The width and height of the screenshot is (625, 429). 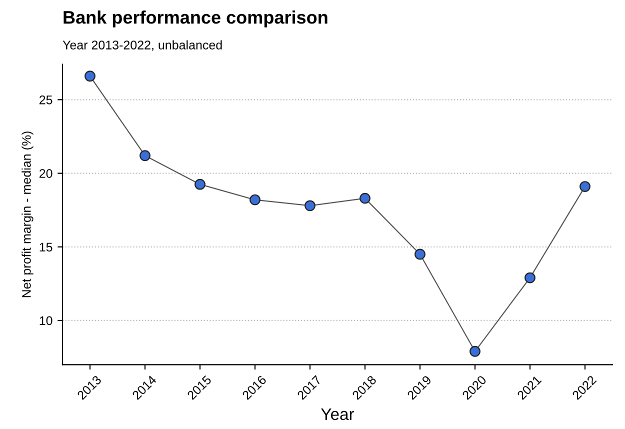 What do you see at coordinates (28, 215) in the screenshot?
I see `y-axis-title: Net profit margin - median (%)` at bounding box center [28, 215].